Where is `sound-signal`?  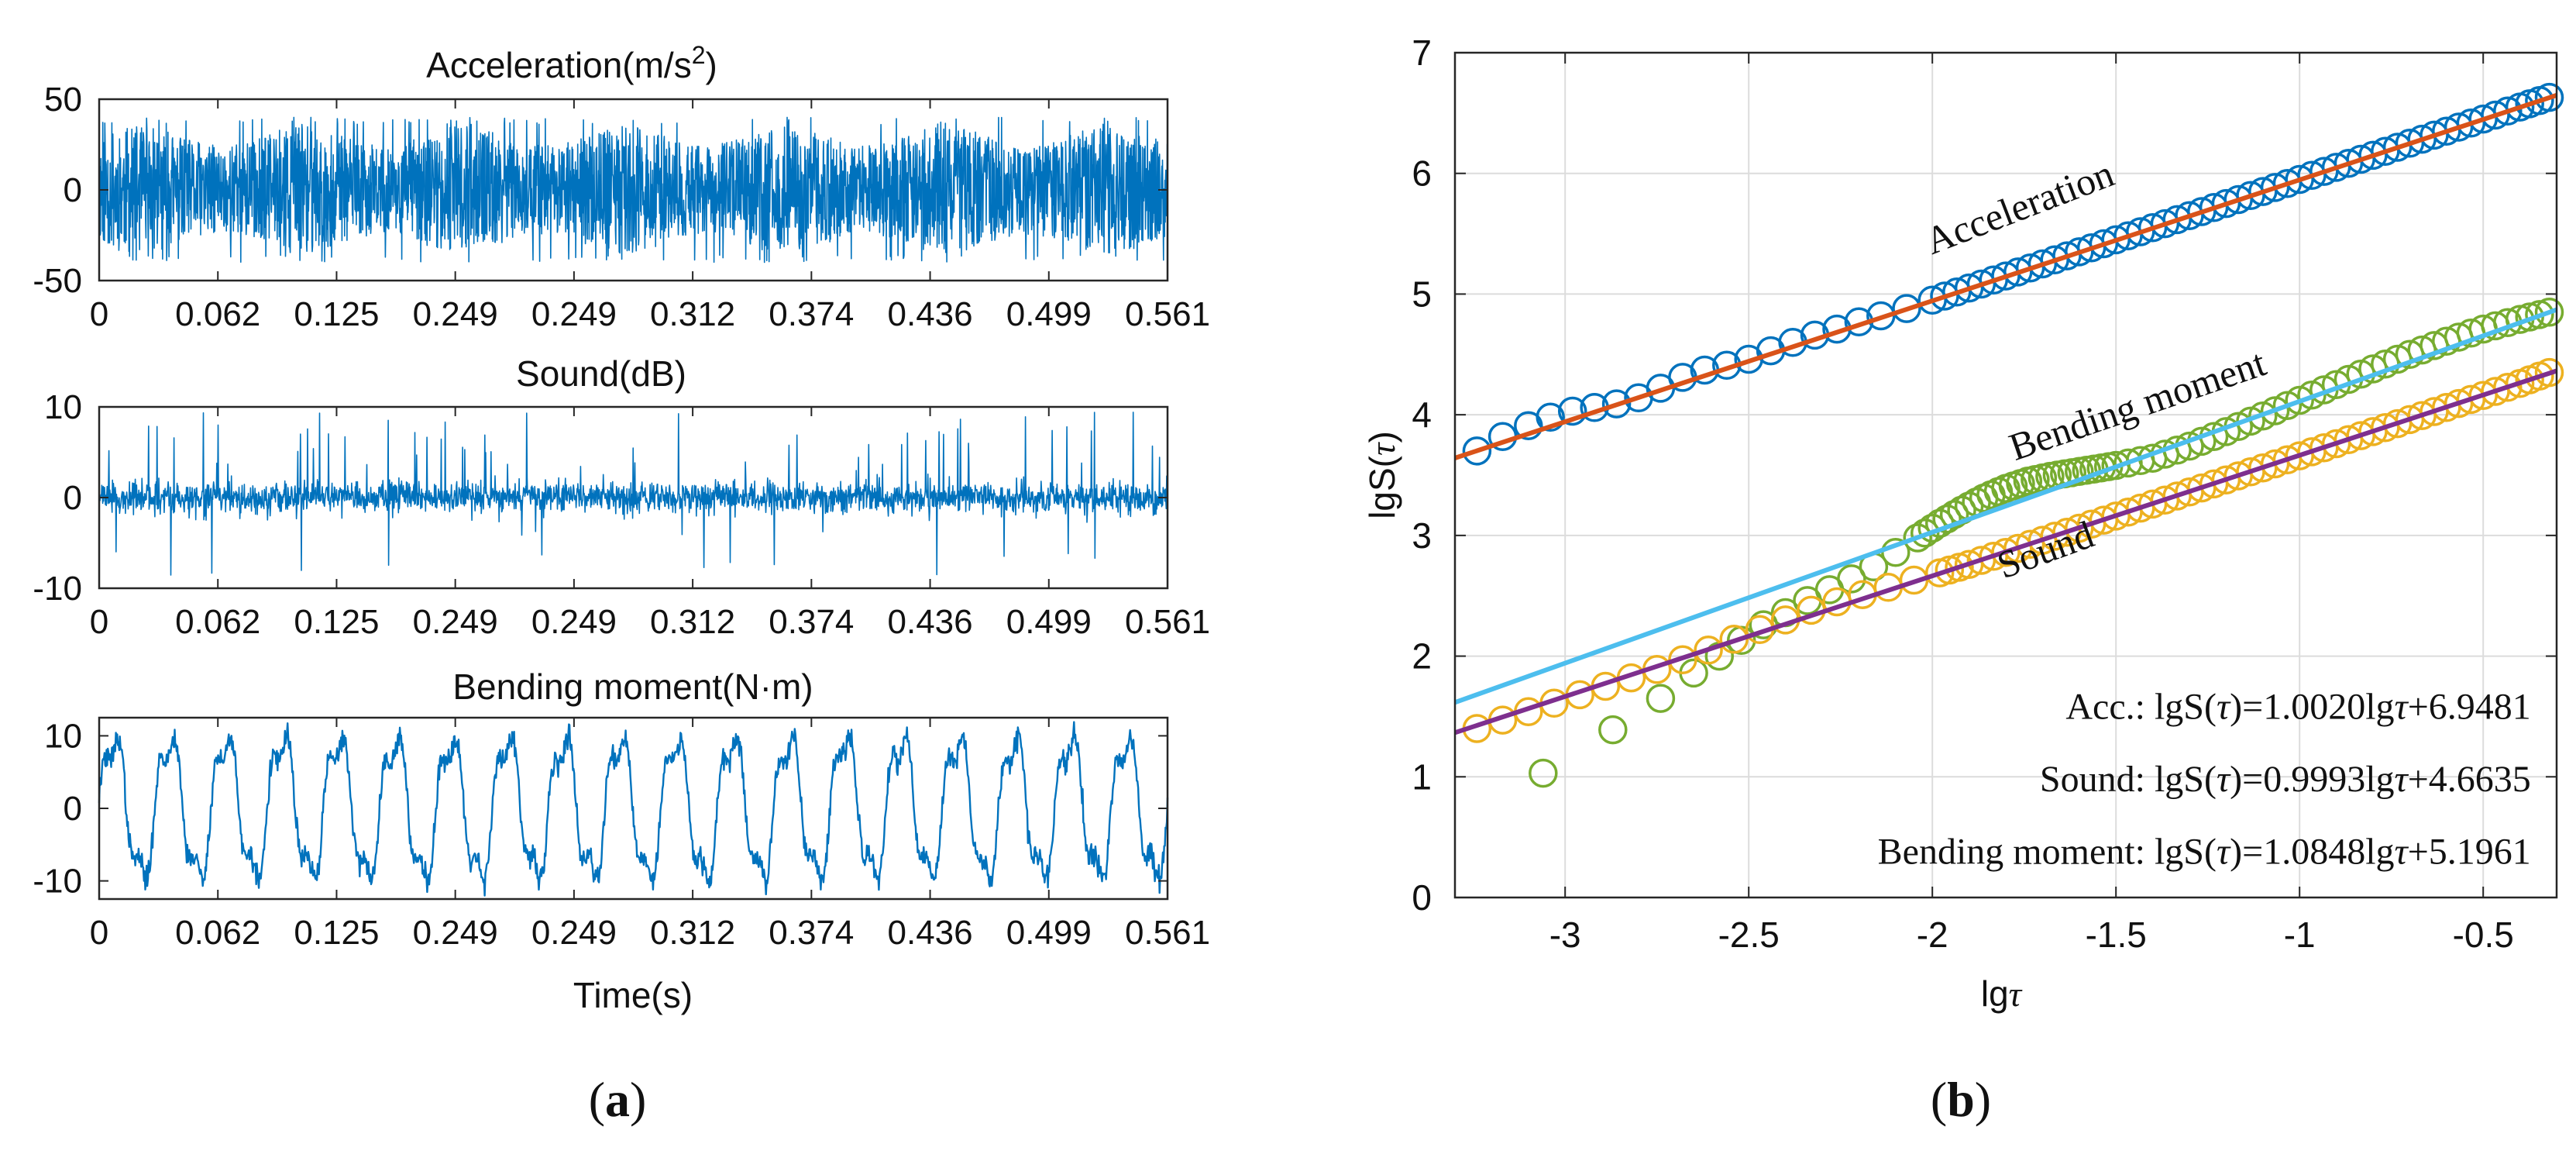
sound-signal is located at coordinates (633, 494).